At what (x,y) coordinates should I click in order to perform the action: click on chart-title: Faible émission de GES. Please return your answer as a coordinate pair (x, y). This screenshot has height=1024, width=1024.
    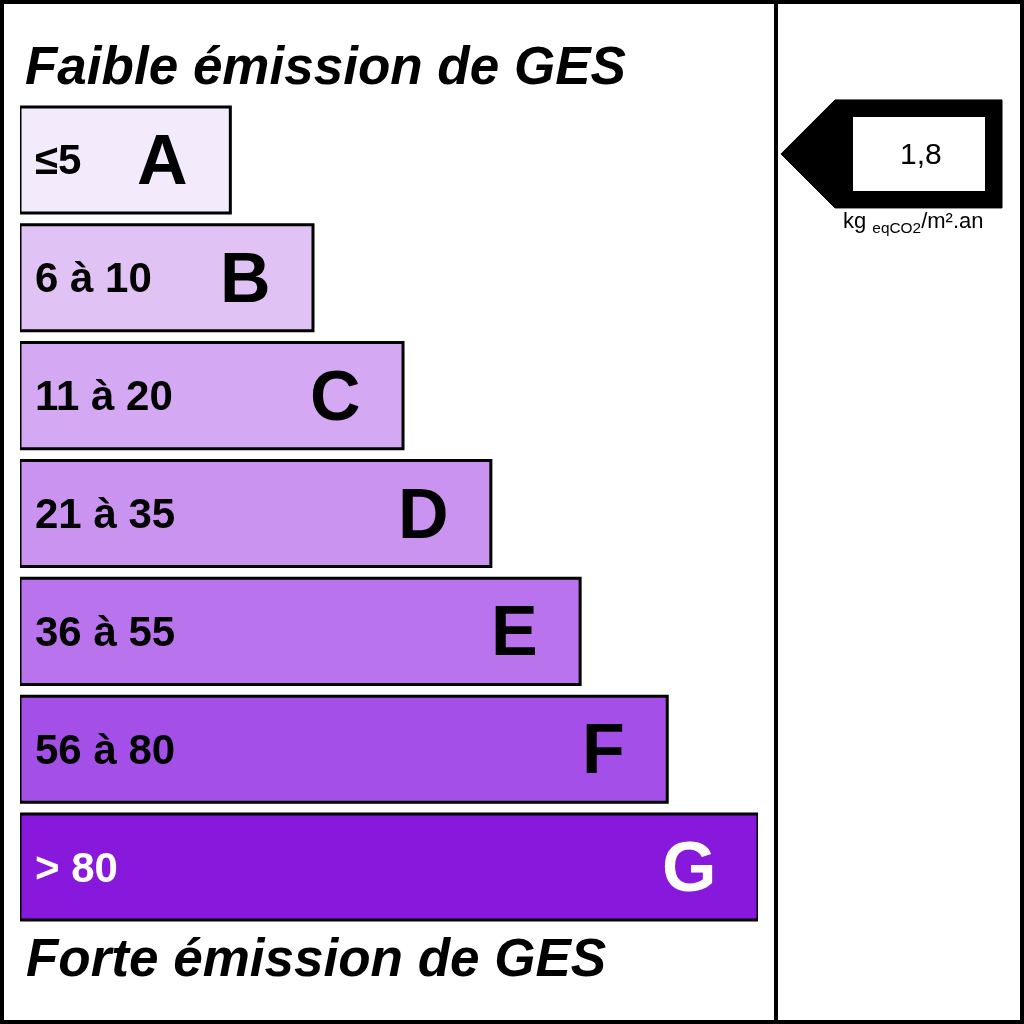
    Looking at the image, I should click on (325, 65).